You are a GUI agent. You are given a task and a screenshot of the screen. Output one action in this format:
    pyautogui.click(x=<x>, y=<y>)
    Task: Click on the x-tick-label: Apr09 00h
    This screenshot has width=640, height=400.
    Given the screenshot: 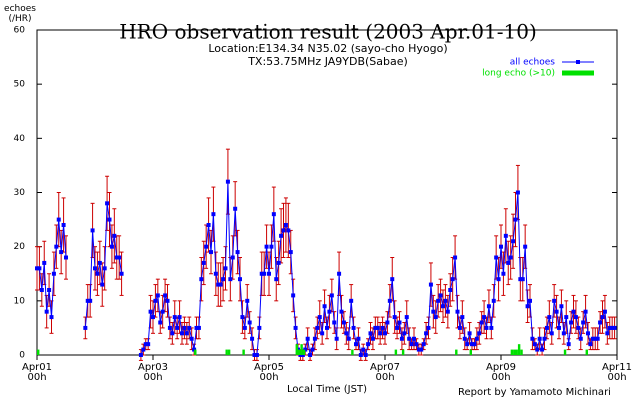 What is the action you would take?
    pyautogui.click(x=501, y=372)
    